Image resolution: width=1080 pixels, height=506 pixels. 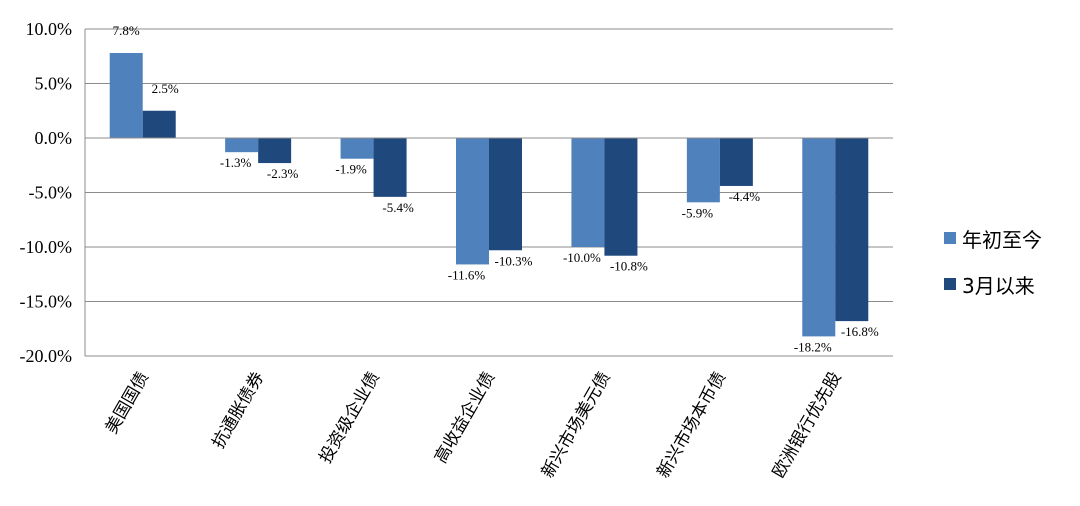 I want to click on legend-item-since-march: 3月以来, so click(x=993, y=284).